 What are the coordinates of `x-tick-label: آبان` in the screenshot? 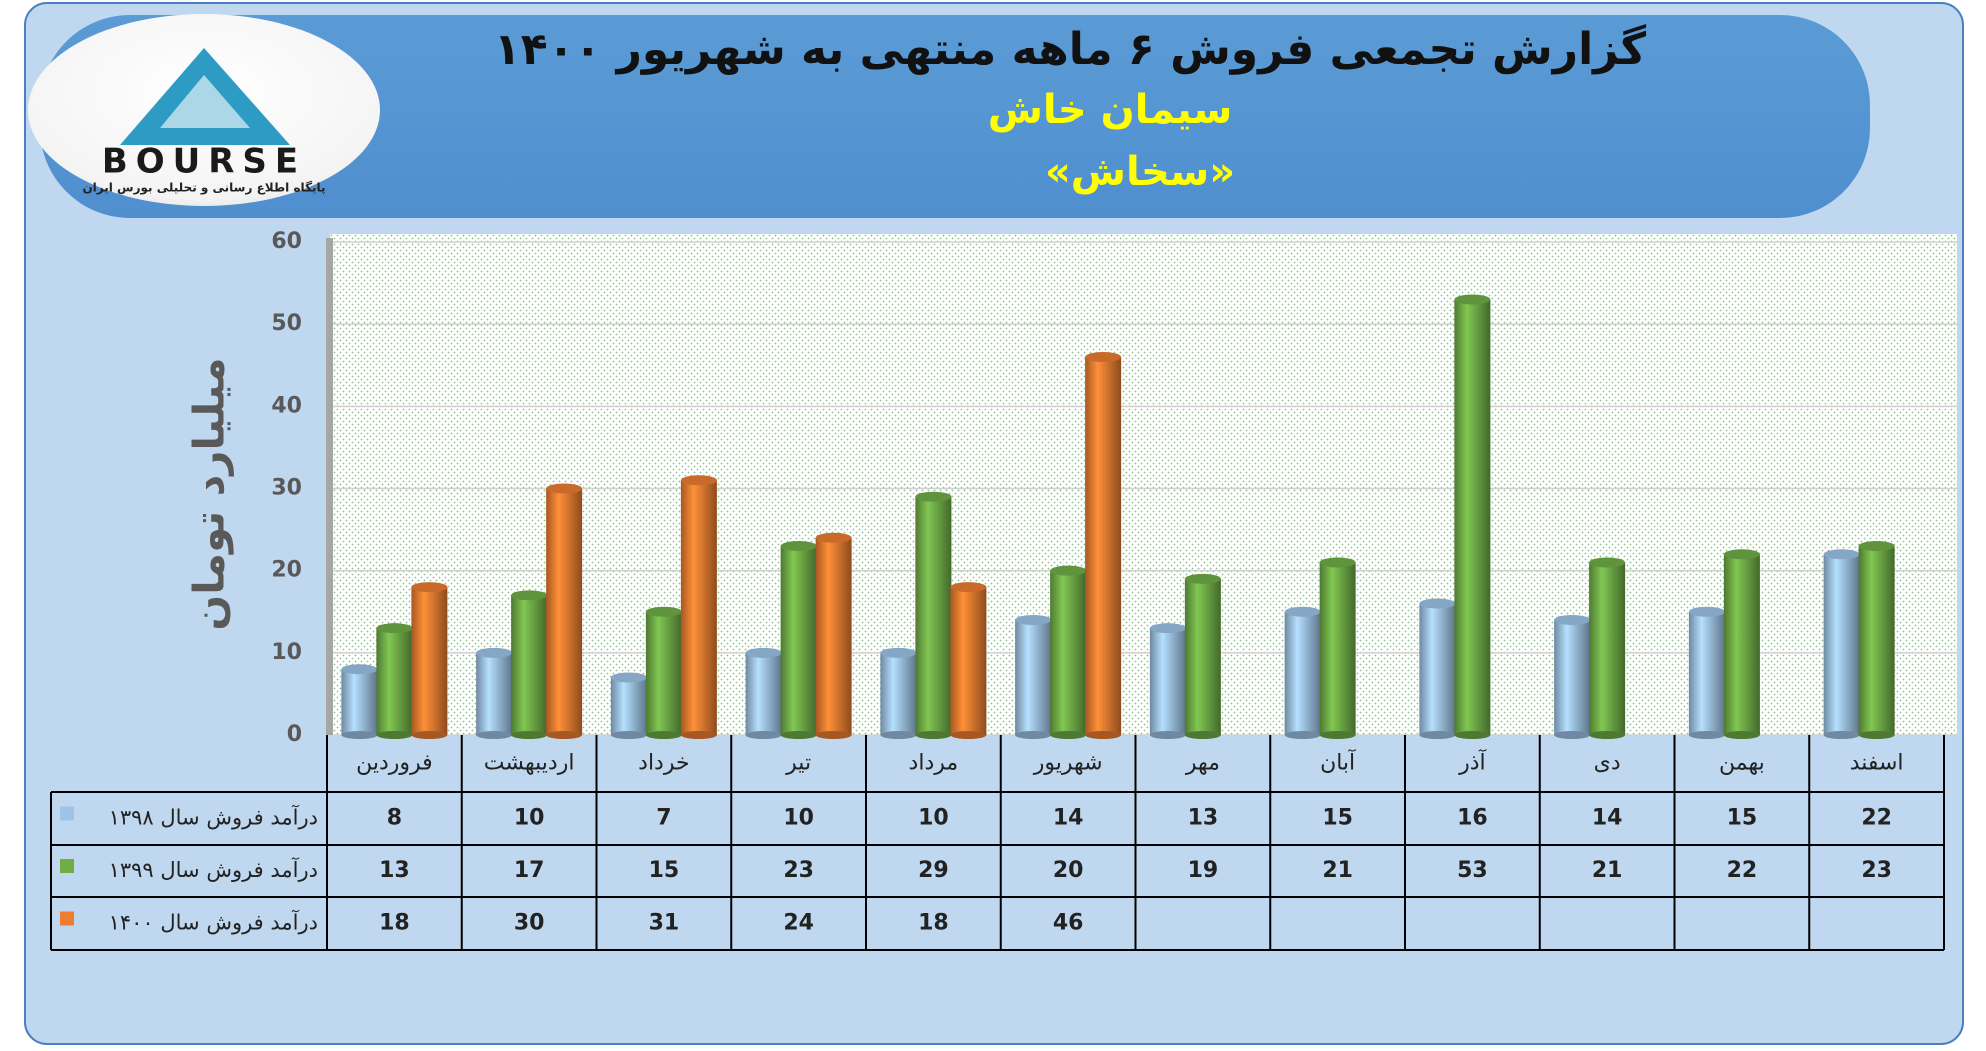 It's located at (1338, 762).